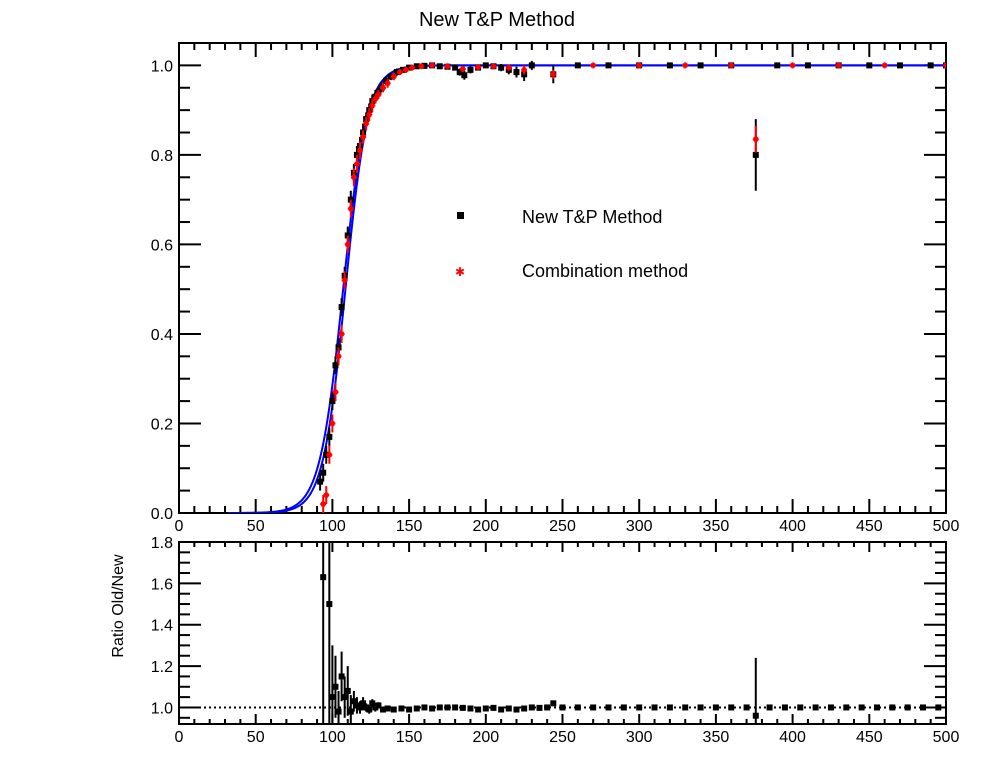 The height and width of the screenshot is (777, 996). I want to click on bottom-y-tick-label: 1.8, so click(162, 543).